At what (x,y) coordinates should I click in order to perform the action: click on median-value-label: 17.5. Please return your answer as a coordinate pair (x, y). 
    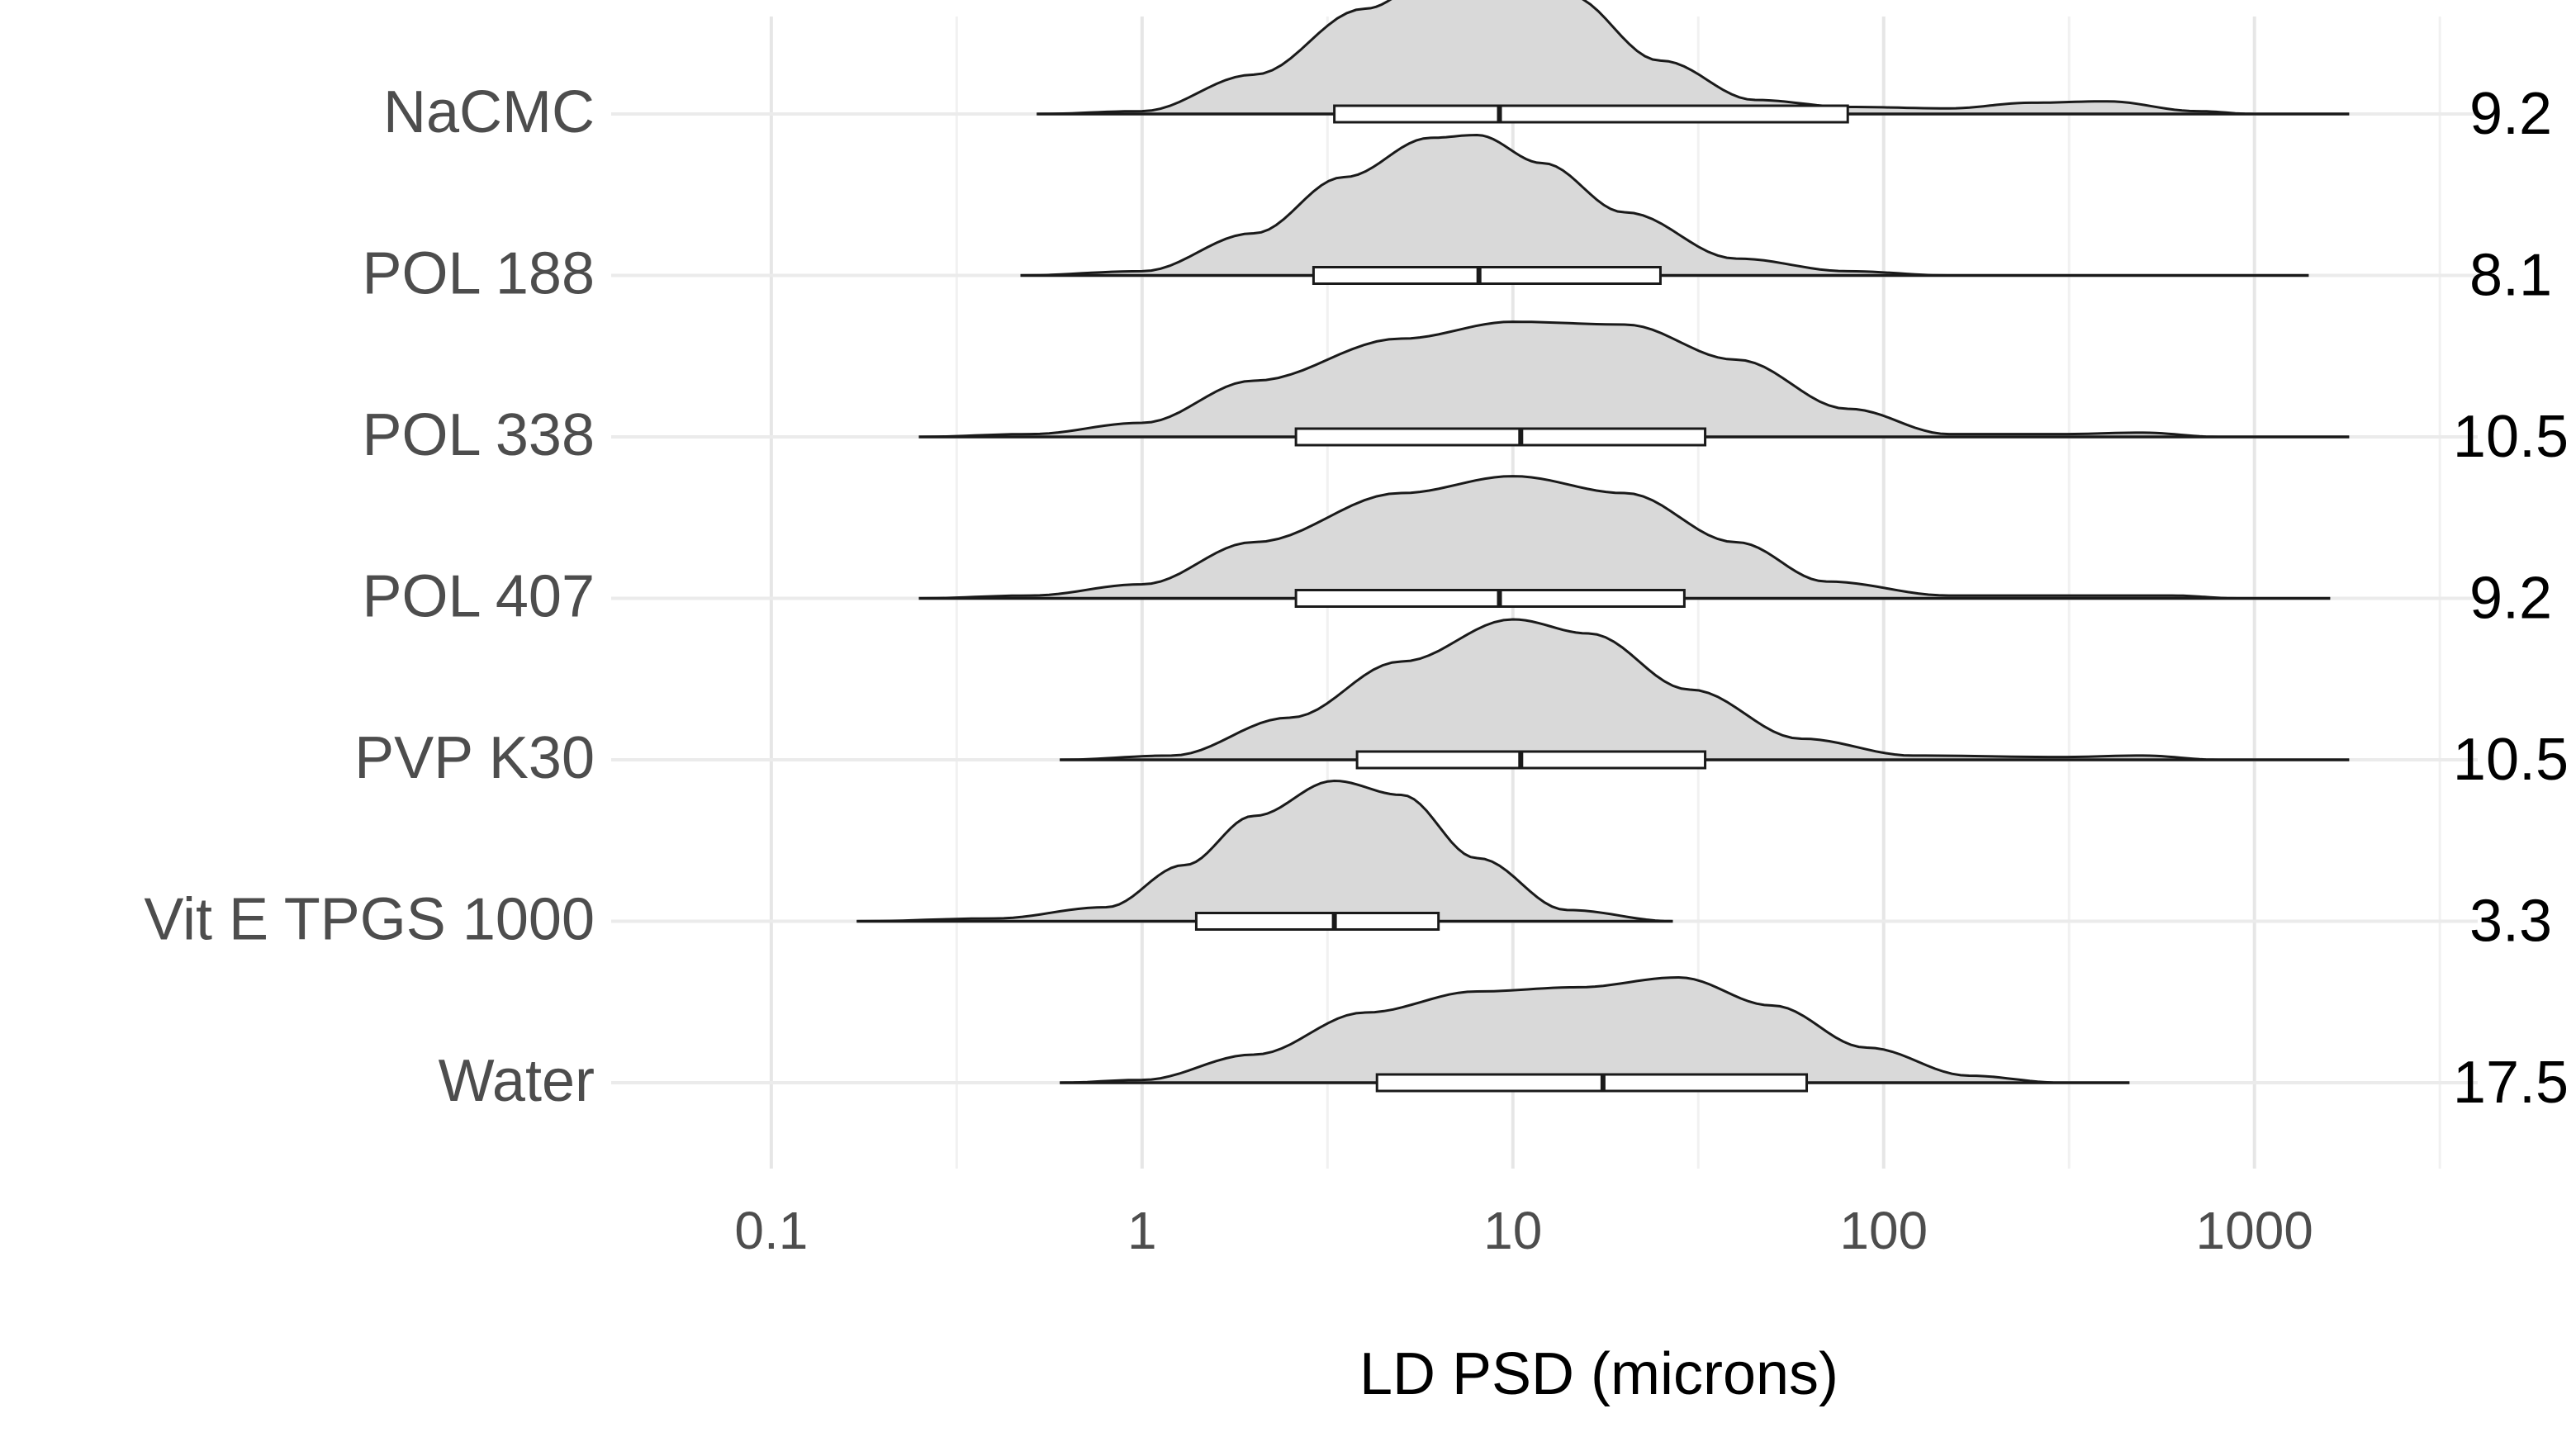
    Looking at the image, I should click on (2511, 1083).